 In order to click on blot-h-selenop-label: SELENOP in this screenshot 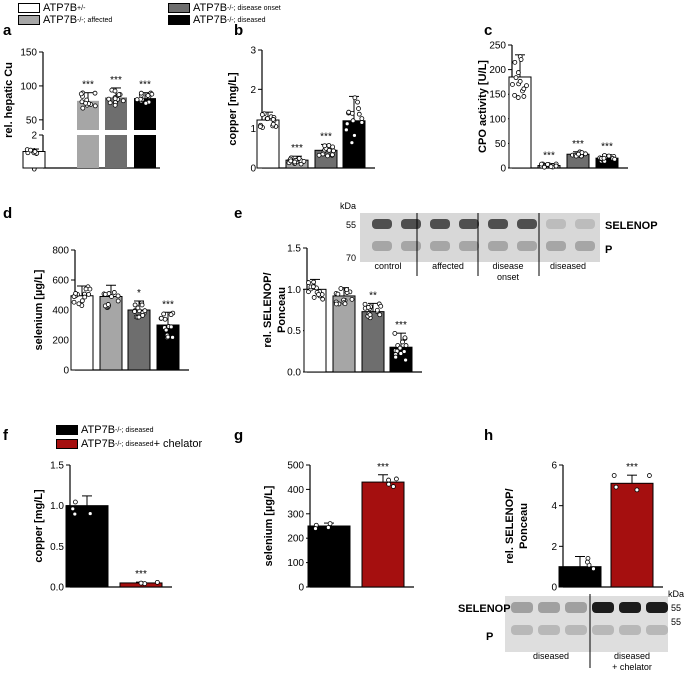, I will do `click(484, 609)`.